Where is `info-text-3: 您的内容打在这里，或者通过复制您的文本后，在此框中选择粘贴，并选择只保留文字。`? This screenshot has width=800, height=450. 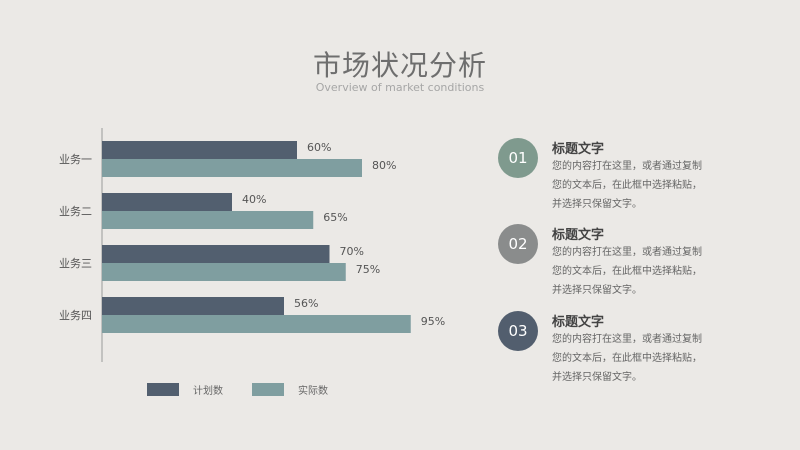 info-text-3: 您的内容打在这里，或者通过复制您的文本后，在此框中选择粘贴，并选择只保留文字。 is located at coordinates (627, 358).